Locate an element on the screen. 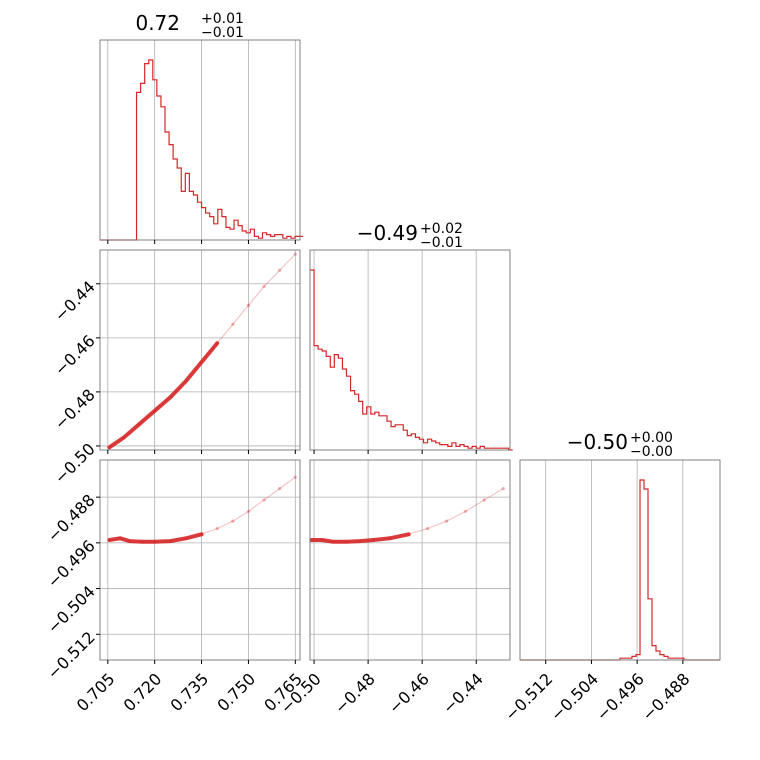 This screenshot has height=760, width=760. x-tick-label: −0.46 is located at coordinates (409, 693).